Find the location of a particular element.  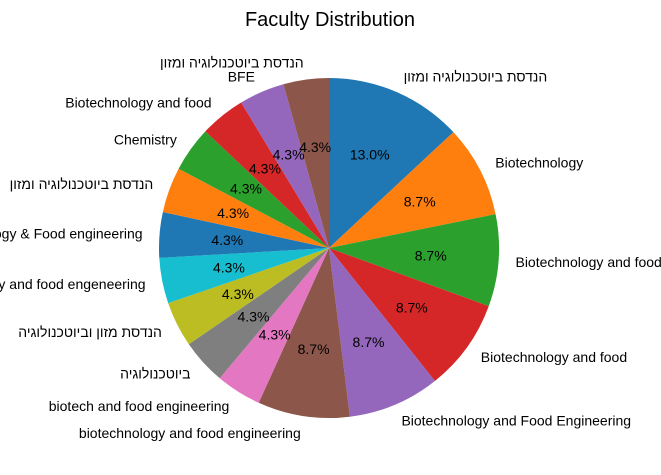

slice-category-label-8: הנדסת מזון וביוטכנולוגיה is located at coordinates (90, 332).